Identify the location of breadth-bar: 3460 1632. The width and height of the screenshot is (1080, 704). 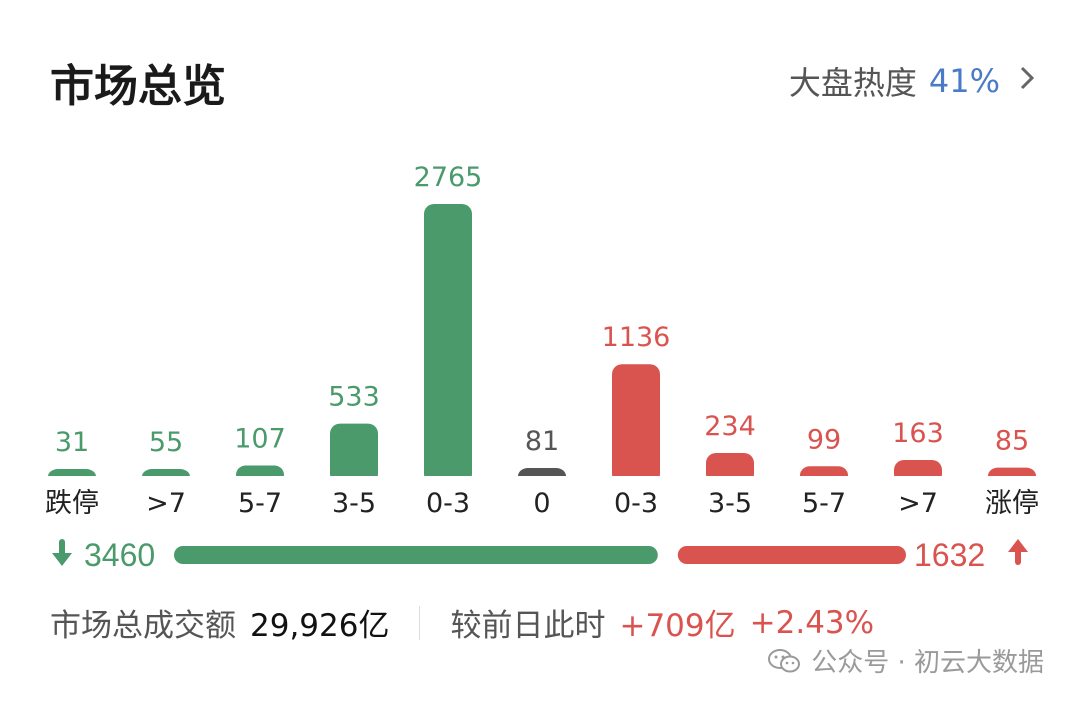
(540, 555).